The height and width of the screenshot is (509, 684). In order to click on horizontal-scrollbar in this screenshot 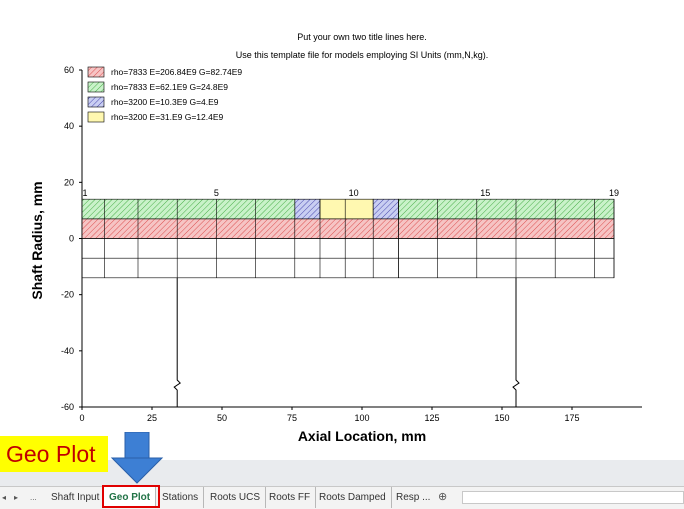, I will do `click(573, 497)`.